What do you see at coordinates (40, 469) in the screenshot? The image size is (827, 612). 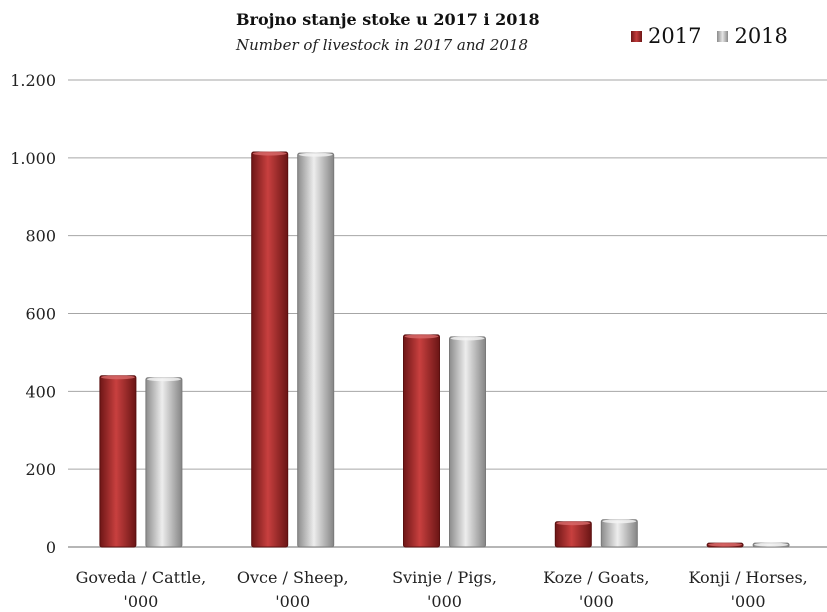 I see `y-tick-label: 200` at bounding box center [40, 469].